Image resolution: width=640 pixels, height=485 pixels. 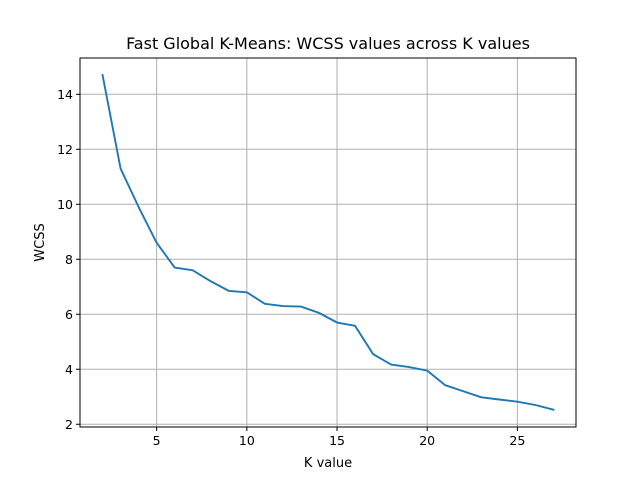 I want to click on x-tick-label: 10, so click(x=247, y=440).